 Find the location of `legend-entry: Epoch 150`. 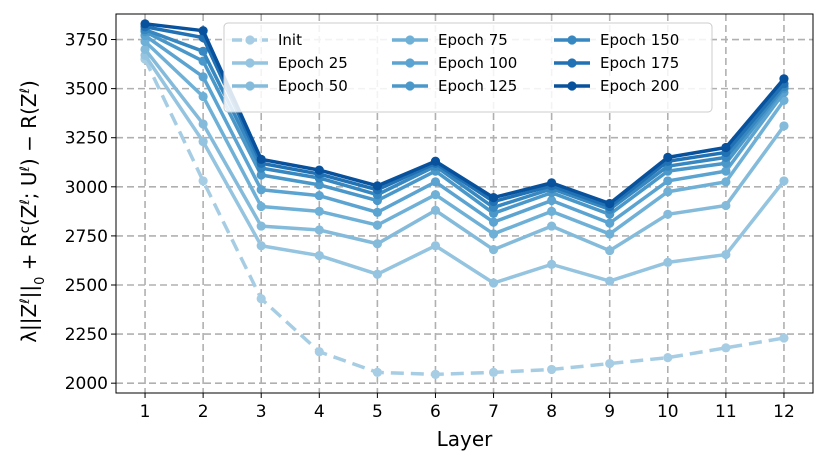

legend-entry: Epoch 150 is located at coordinates (616, 40).